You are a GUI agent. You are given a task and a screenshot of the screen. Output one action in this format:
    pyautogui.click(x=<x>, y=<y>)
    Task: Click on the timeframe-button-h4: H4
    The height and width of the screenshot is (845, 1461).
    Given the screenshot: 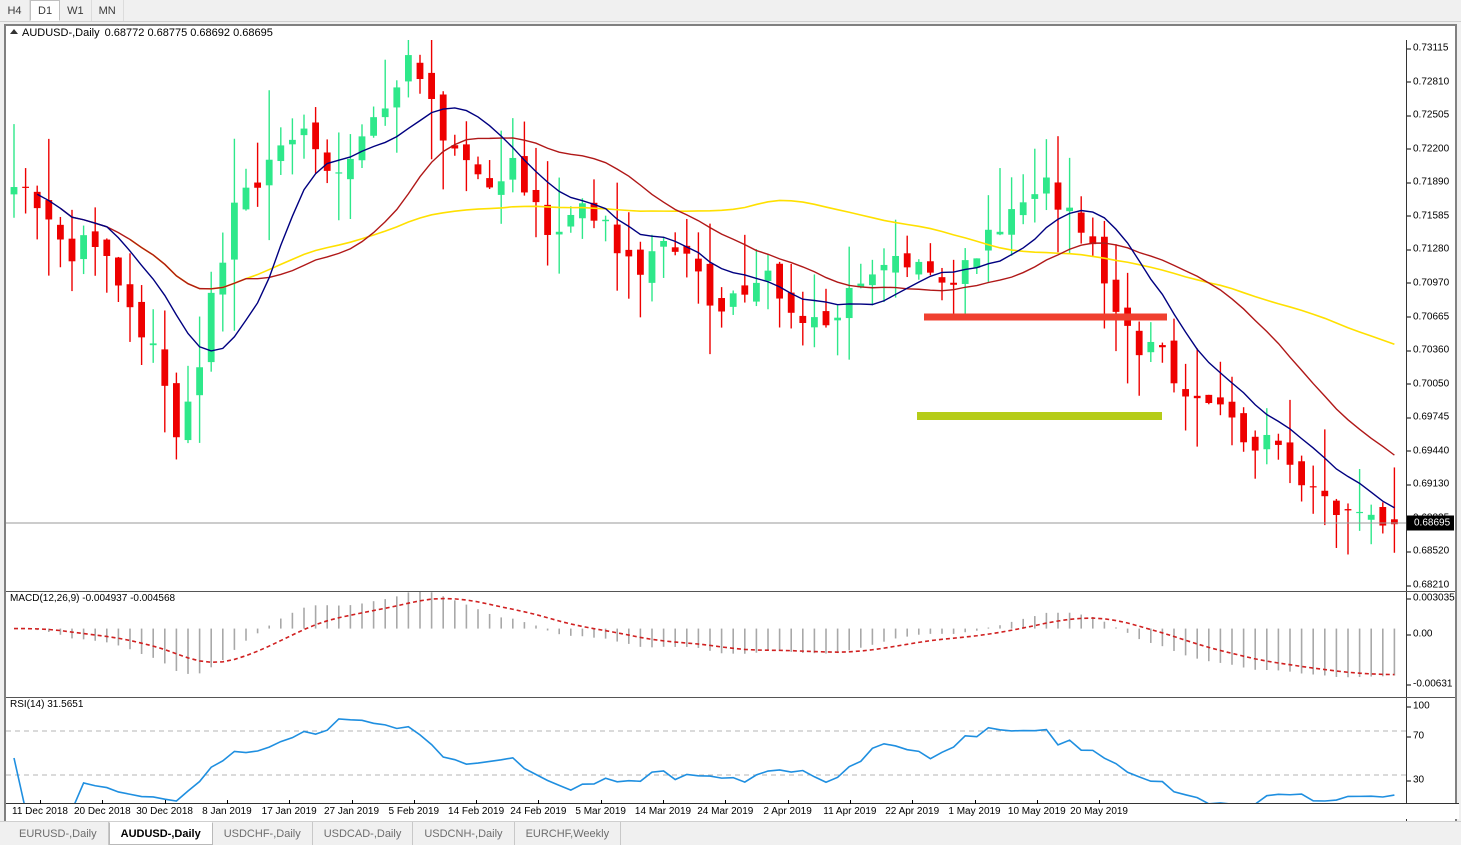 What is the action you would take?
    pyautogui.click(x=15, y=10)
    